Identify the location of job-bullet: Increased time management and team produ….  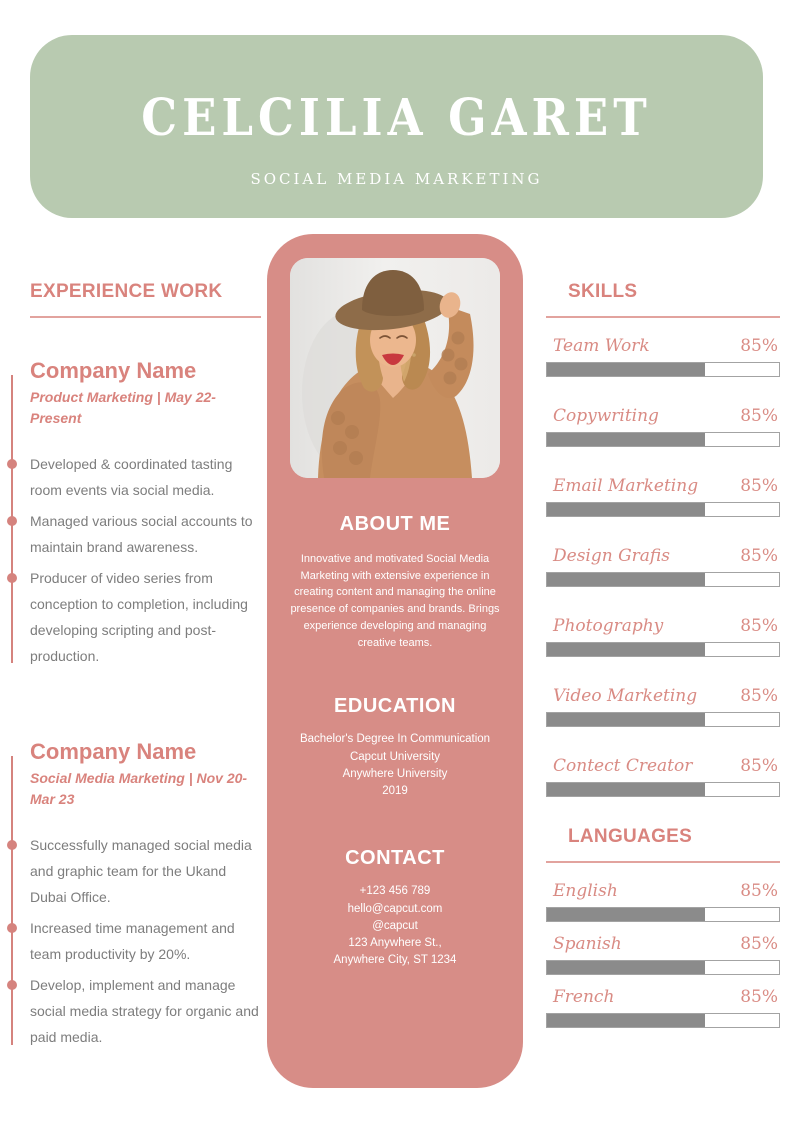
(133, 941).